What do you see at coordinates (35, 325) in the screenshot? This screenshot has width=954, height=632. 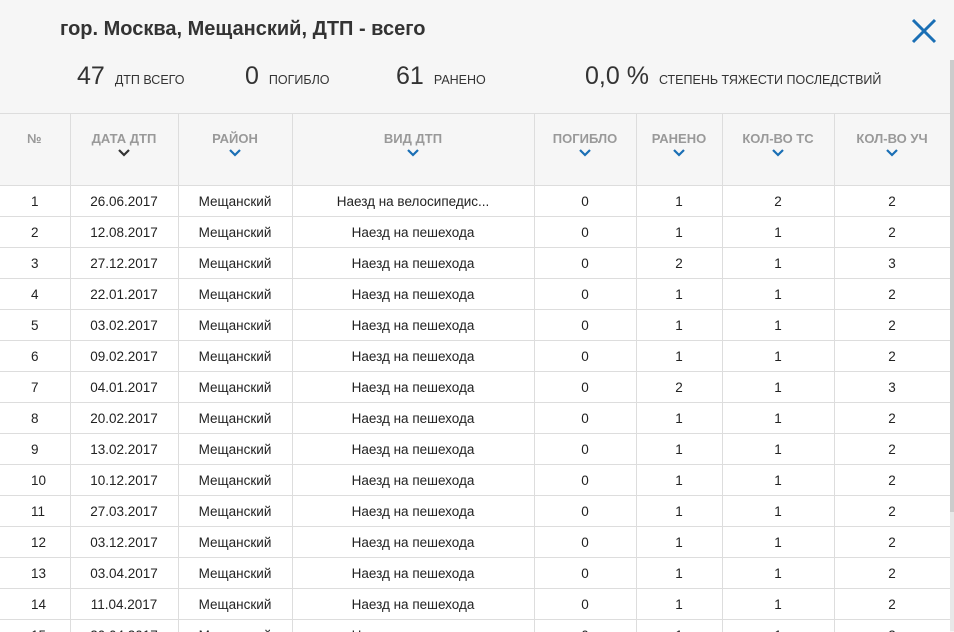 I see `cell-number: 5` at bounding box center [35, 325].